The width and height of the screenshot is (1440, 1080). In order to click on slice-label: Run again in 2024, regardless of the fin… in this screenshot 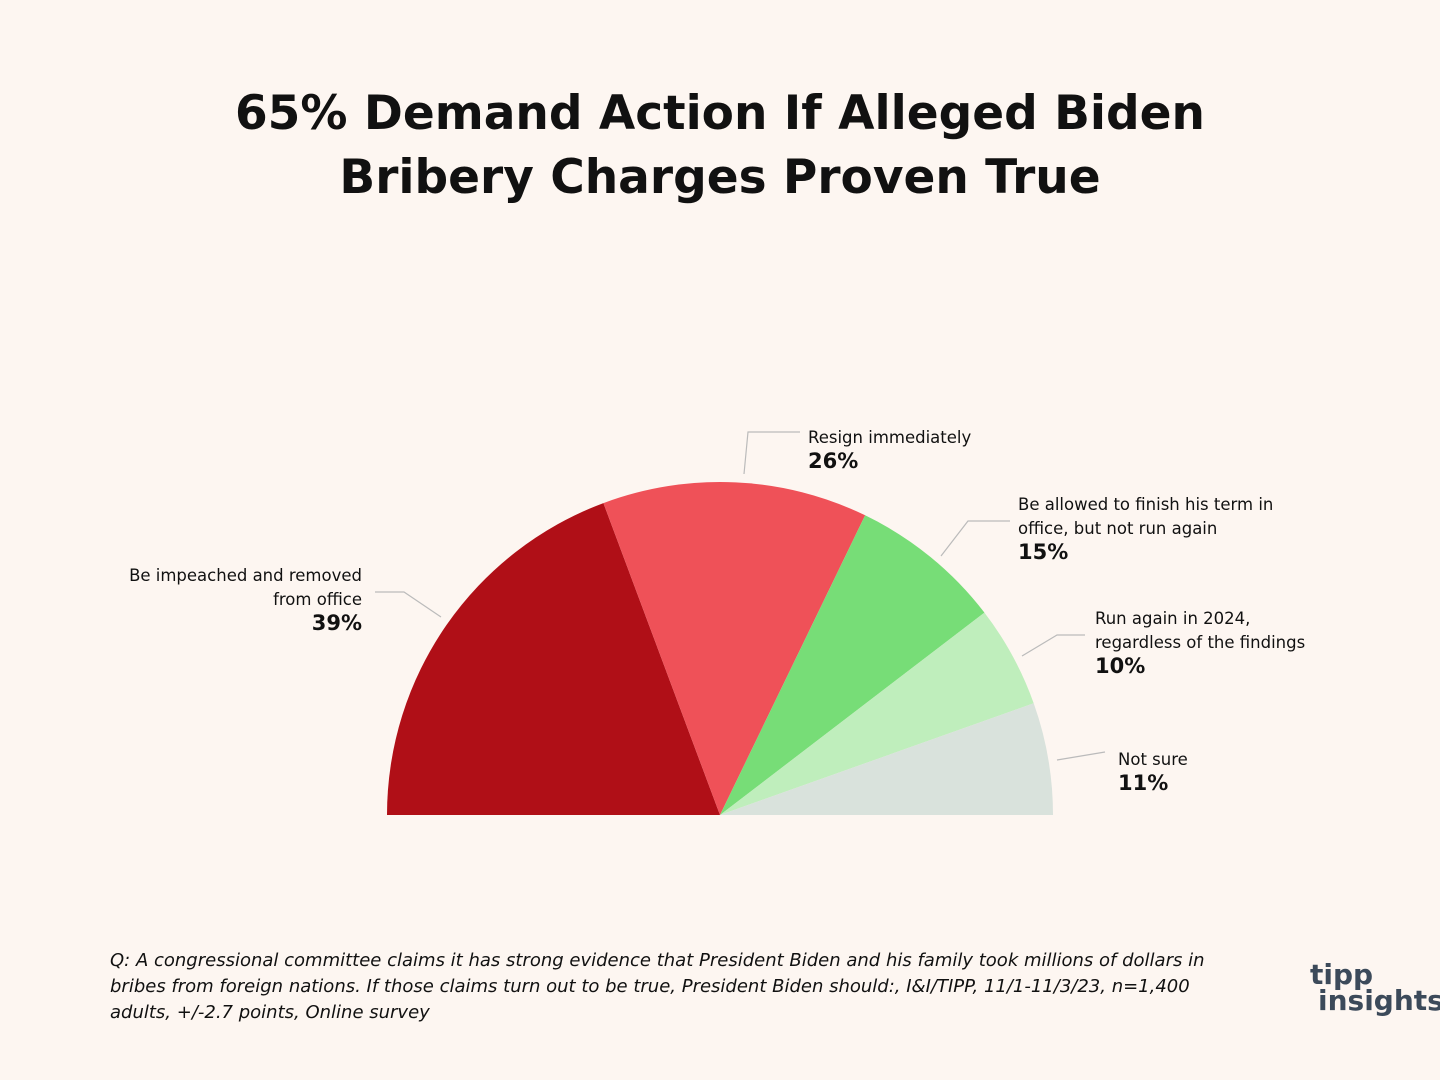, I will do `click(1215, 642)`.